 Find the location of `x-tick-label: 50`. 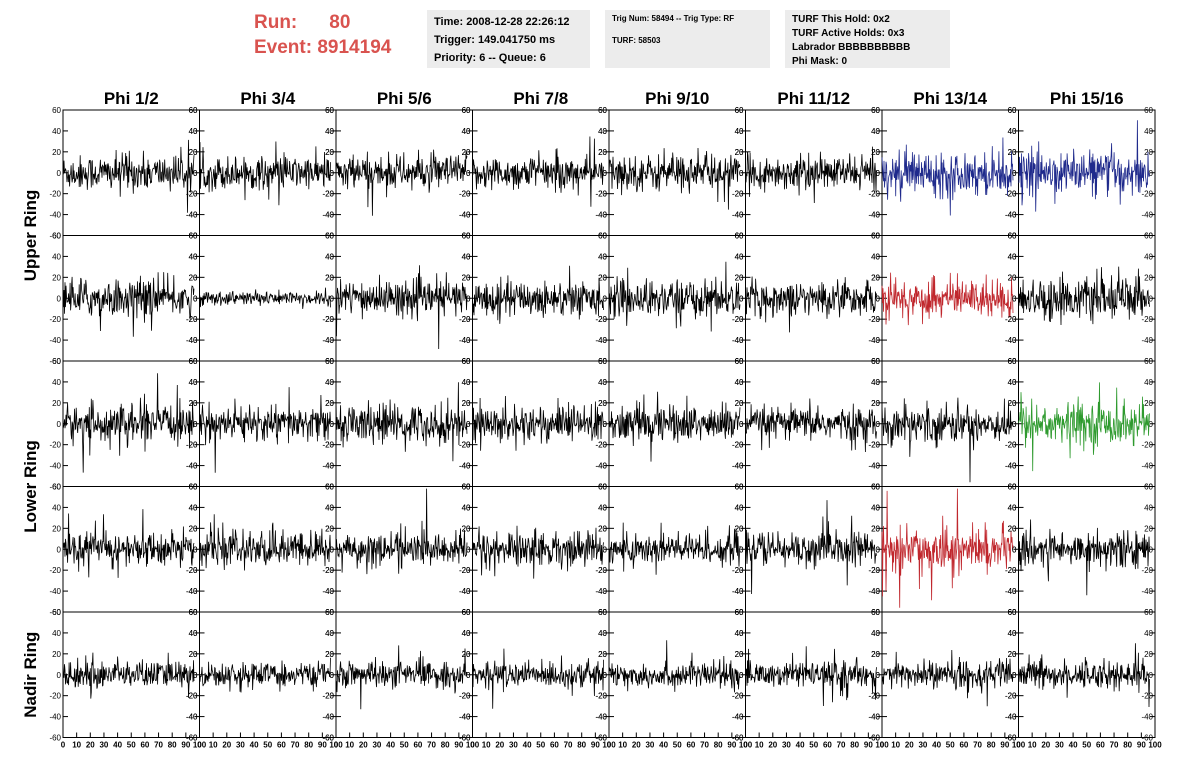

x-tick-label: 50 is located at coordinates (1086, 745).